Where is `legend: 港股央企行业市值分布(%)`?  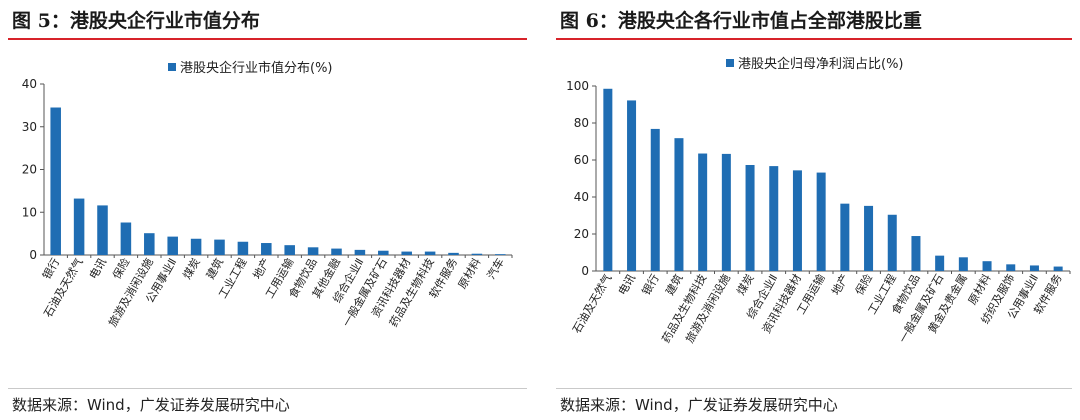
legend: 港股央企行业市值分布(%) is located at coordinates (250, 68).